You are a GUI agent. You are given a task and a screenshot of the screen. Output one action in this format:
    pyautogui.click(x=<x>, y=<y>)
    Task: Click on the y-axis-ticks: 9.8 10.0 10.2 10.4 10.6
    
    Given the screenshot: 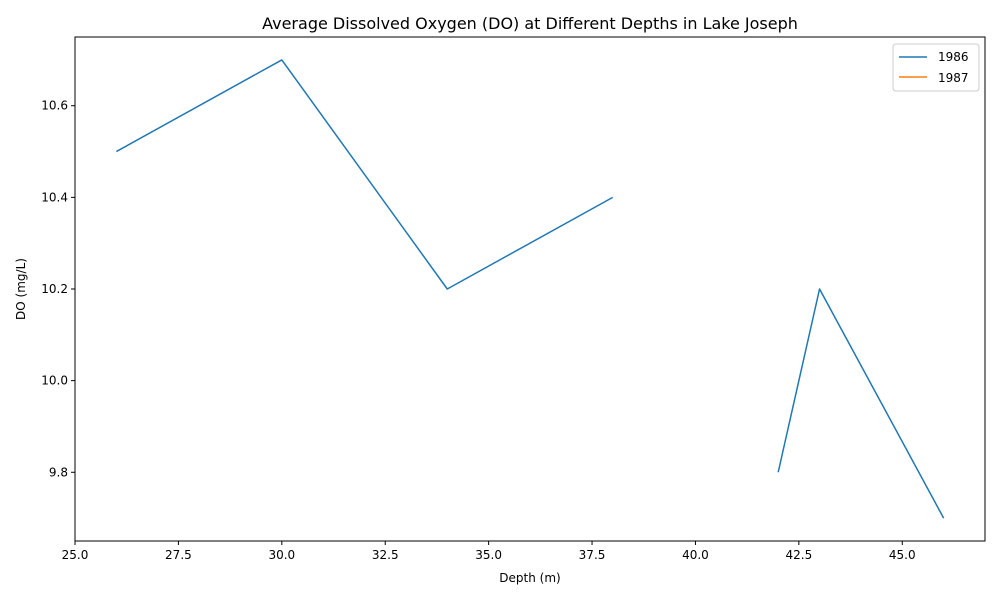 What is the action you would take?
    pyautogui.click(x=58, y=289)
    